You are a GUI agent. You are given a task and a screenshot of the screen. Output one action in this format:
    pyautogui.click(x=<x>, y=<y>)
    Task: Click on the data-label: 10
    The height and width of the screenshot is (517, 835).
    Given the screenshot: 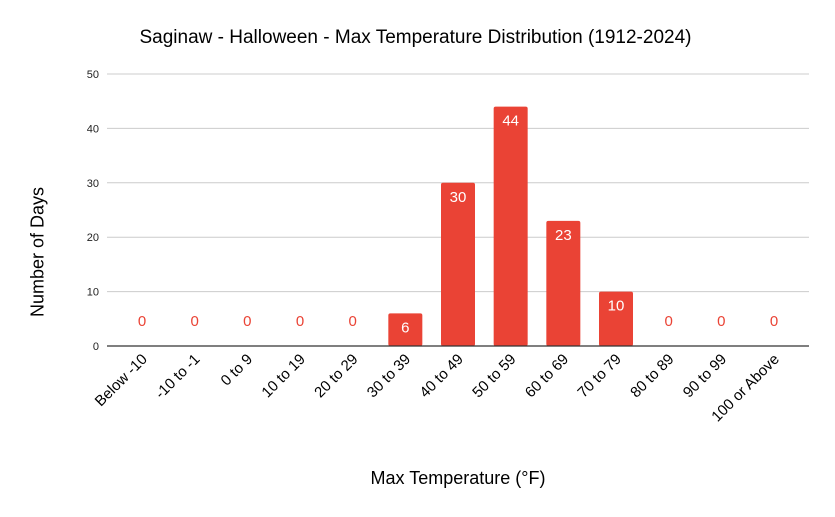 What is the action you would take?
    pyautogui.click(x=616, y=306)
    